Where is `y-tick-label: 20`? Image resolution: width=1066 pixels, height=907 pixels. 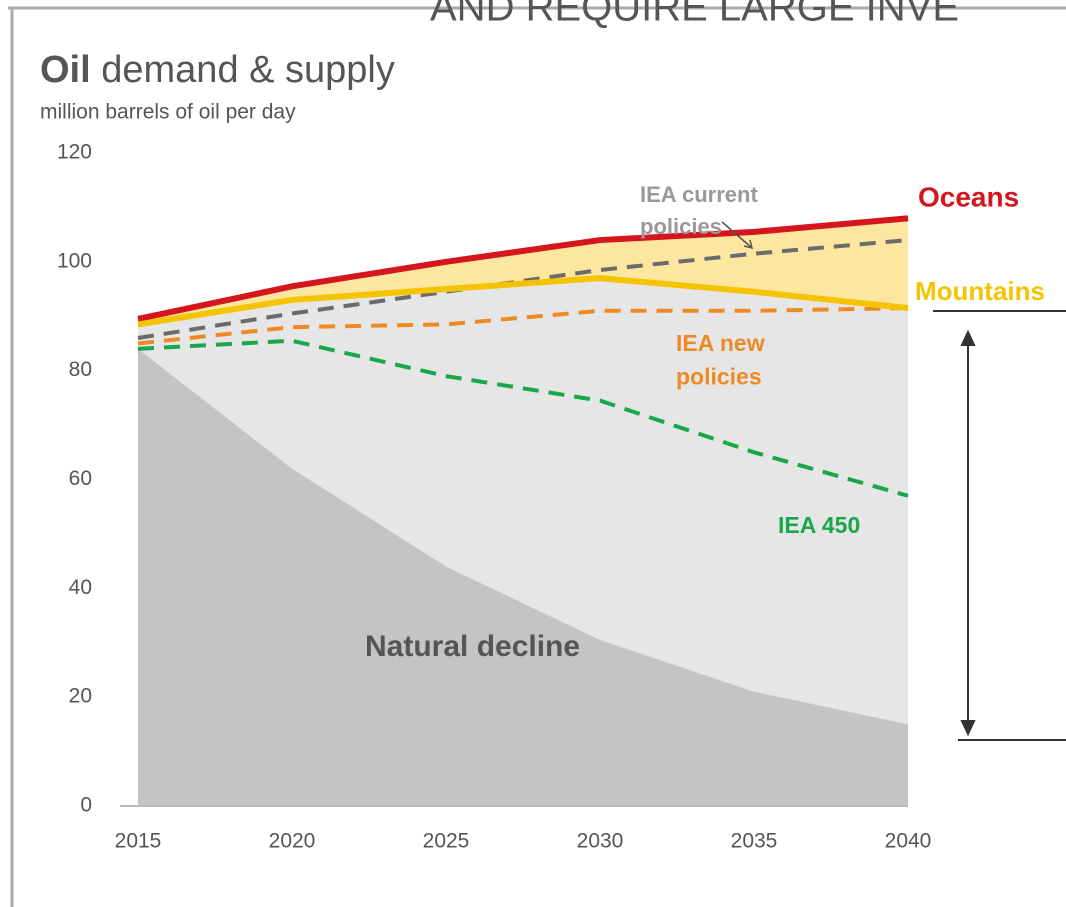 y-tick-label: 20 is located at coordinates (80, 696).